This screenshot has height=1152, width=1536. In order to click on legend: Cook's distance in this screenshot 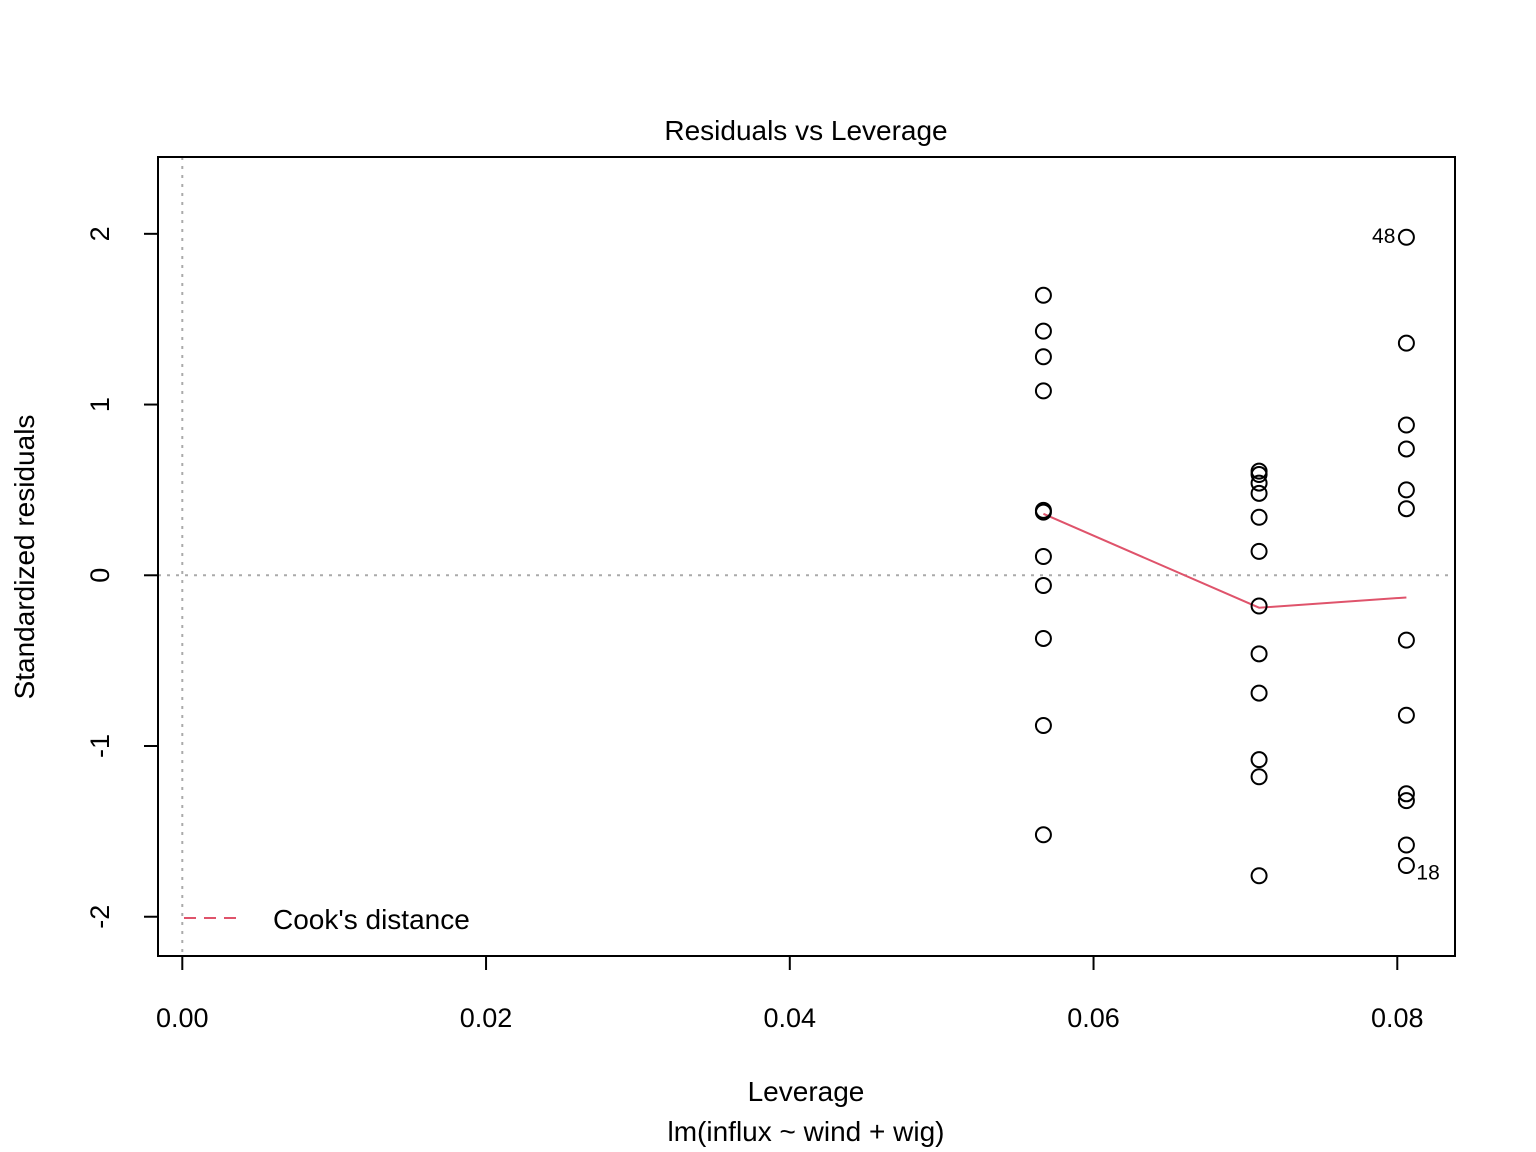, I will do `click(327, 919)`.